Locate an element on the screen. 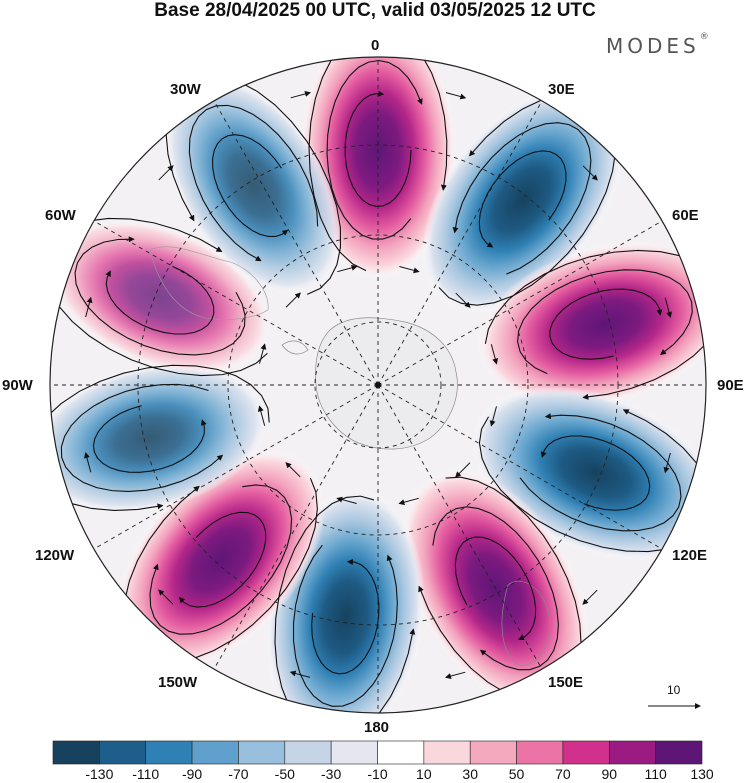 This screenshot has height=783, width=750. lon-label-150w: 150W is located at coordinates (178, 682).